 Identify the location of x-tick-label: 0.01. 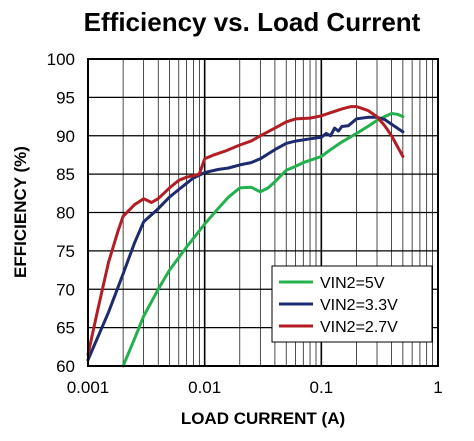
(204, 387).